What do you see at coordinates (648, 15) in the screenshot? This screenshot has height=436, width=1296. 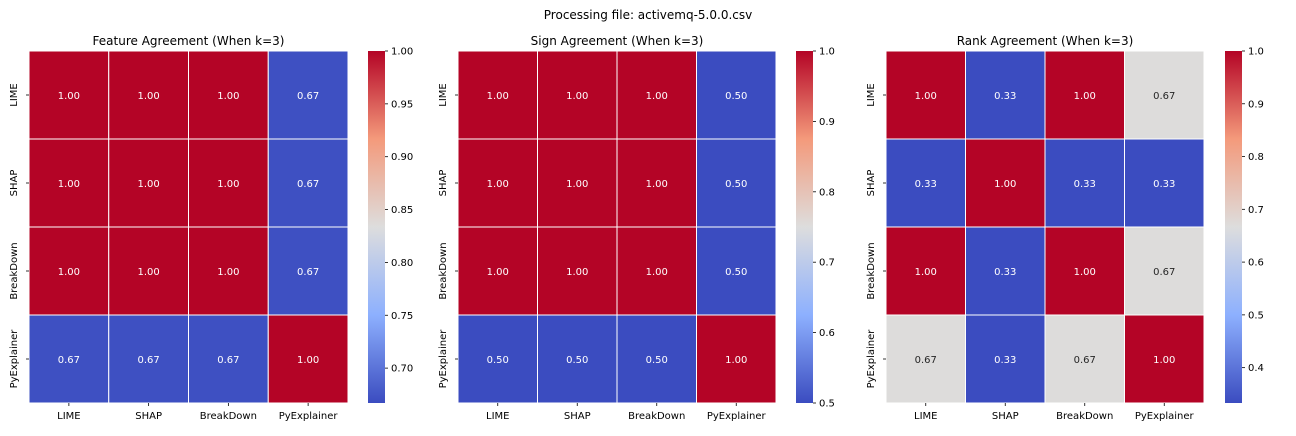 I see `figure-suptitle: Processing file: activemq-5.0.0.csv` at bounding box center [648, 15].